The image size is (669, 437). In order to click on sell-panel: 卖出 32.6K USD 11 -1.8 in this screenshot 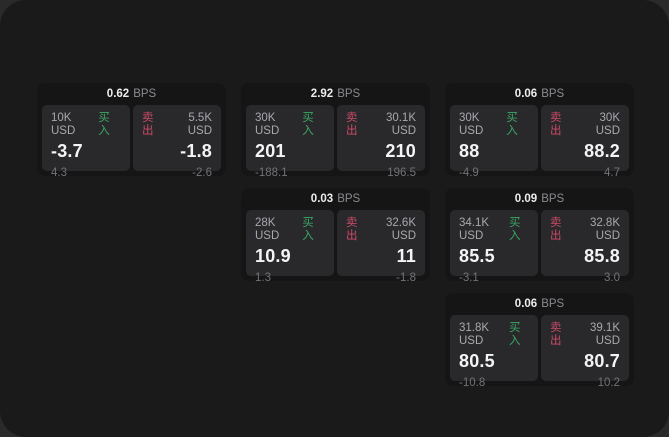, I will do `click(381, 247)`.